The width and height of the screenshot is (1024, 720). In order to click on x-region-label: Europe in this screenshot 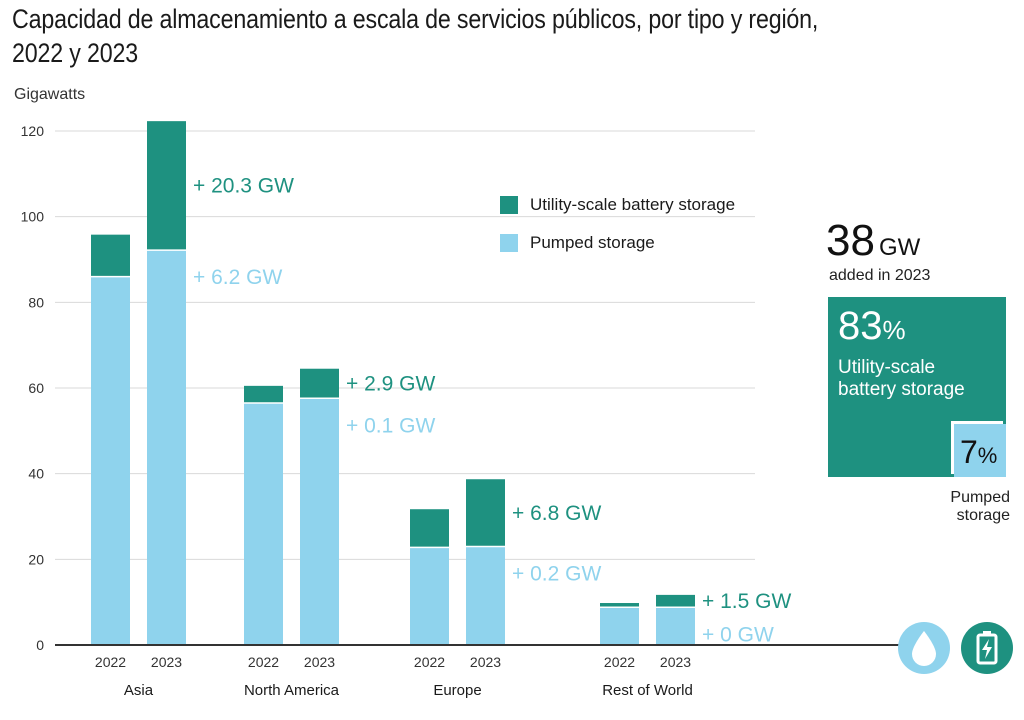, I will do `click(457, 690)`.